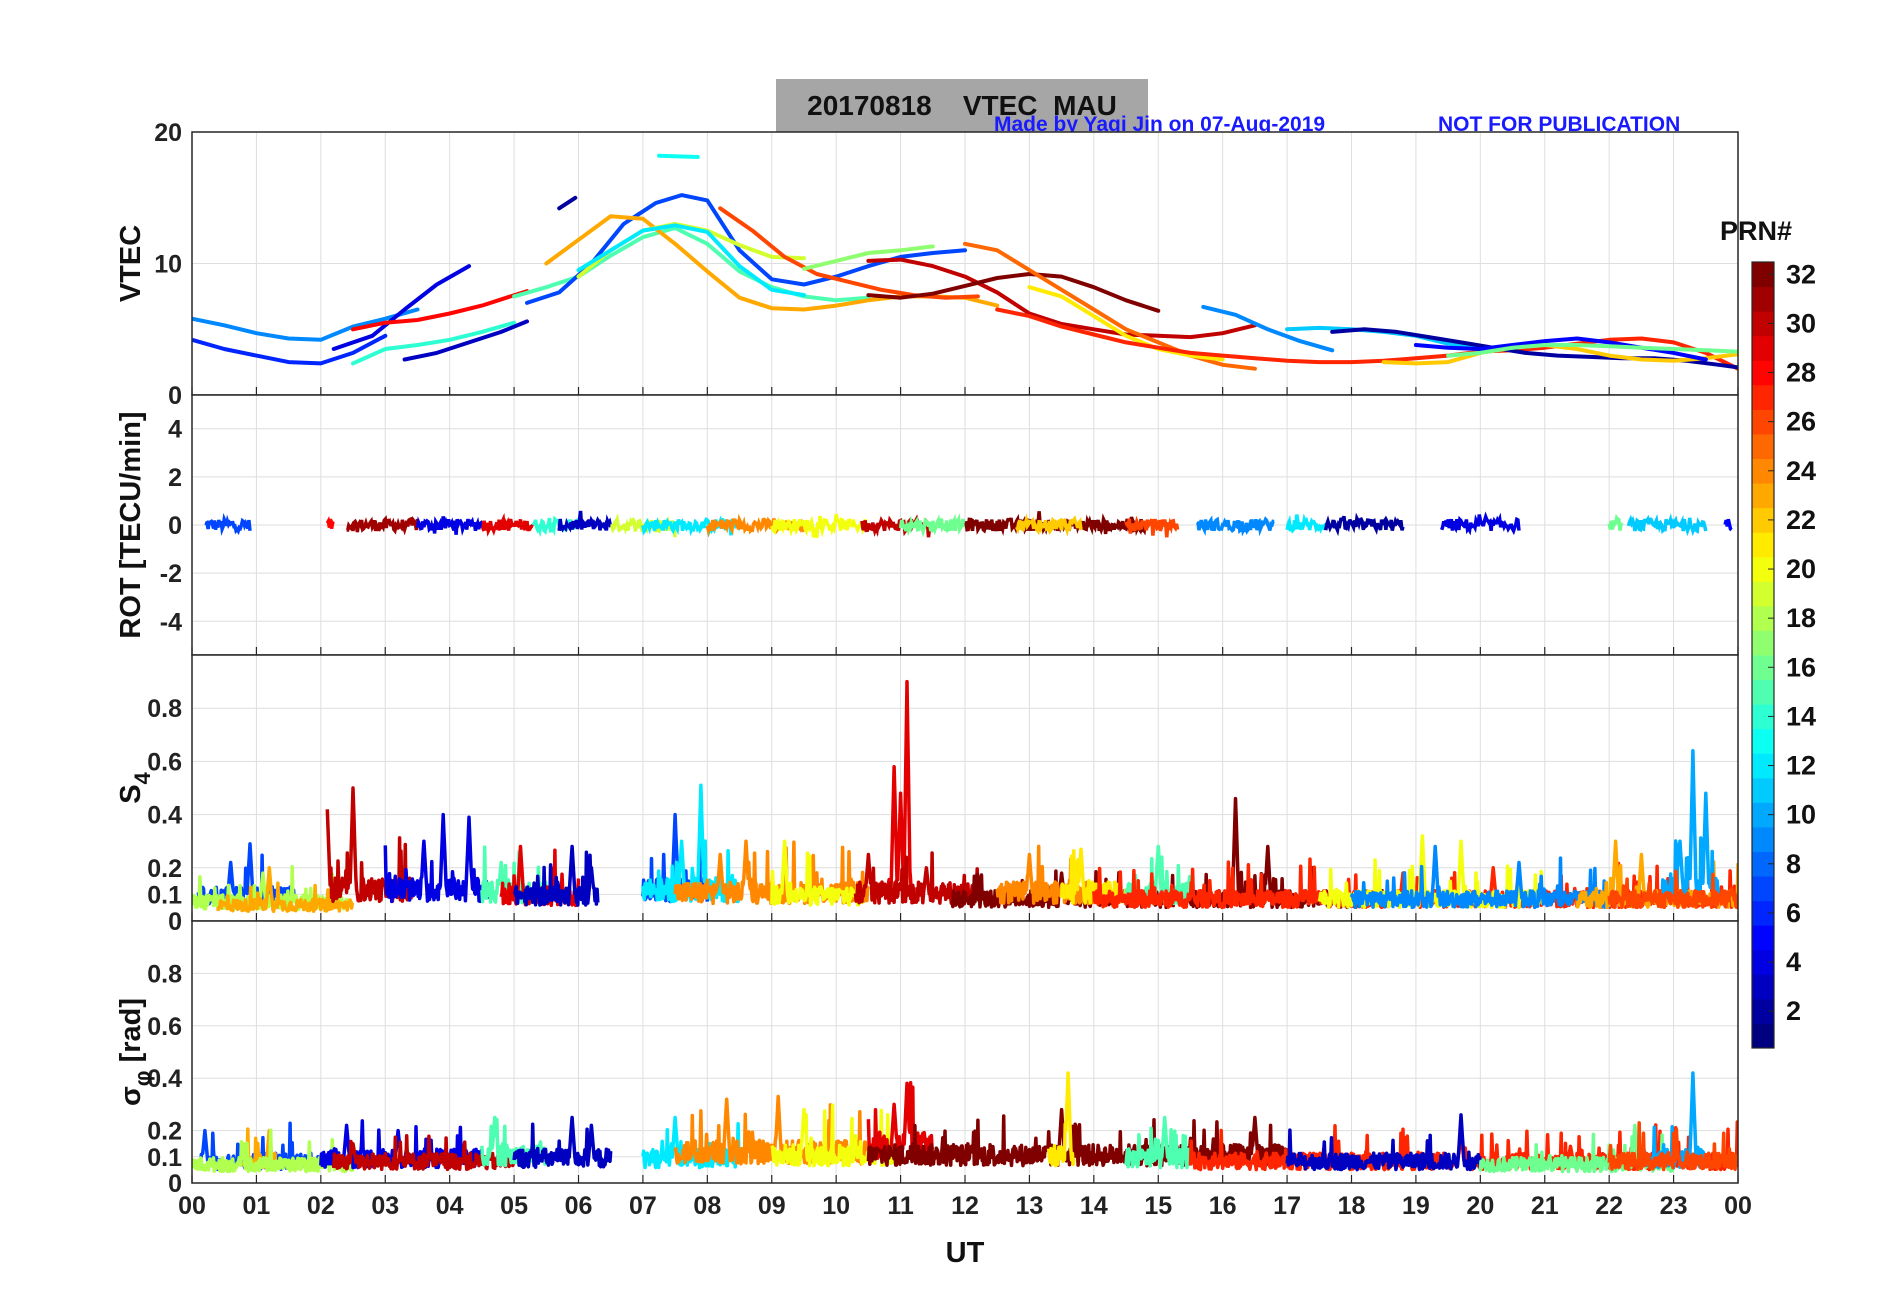 The image size is (1902, 1292). I want to click on y-tick-label: 20, so click(168, 133).